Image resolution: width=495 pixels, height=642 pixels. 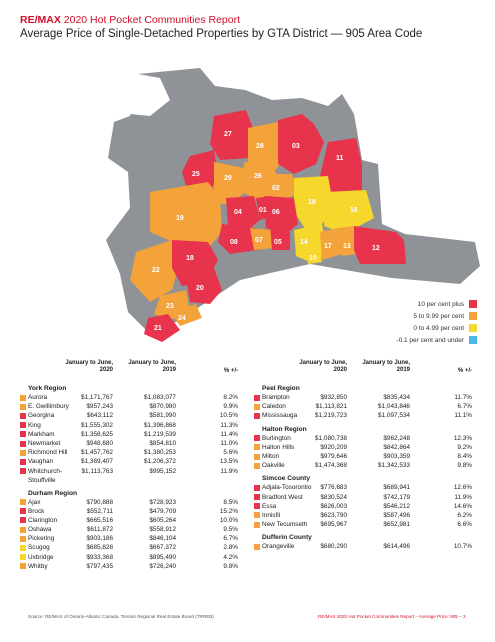 I want to click on price-current: $830,524, so click(x=333, y=497).